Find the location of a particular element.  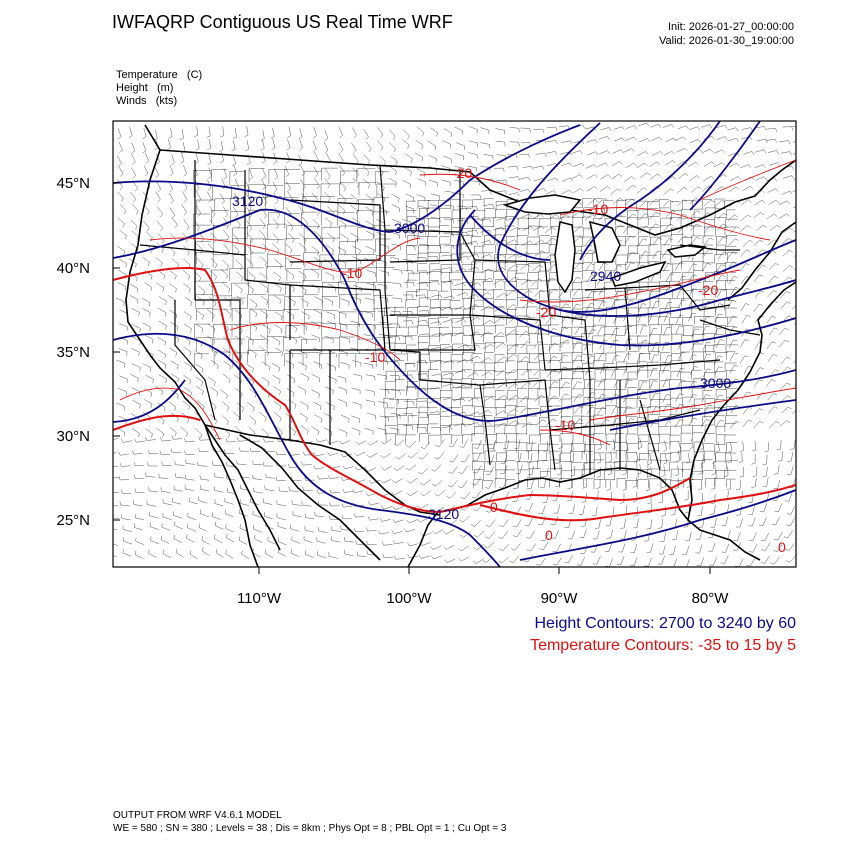

lake-erie is located at coordinates (639, 273).